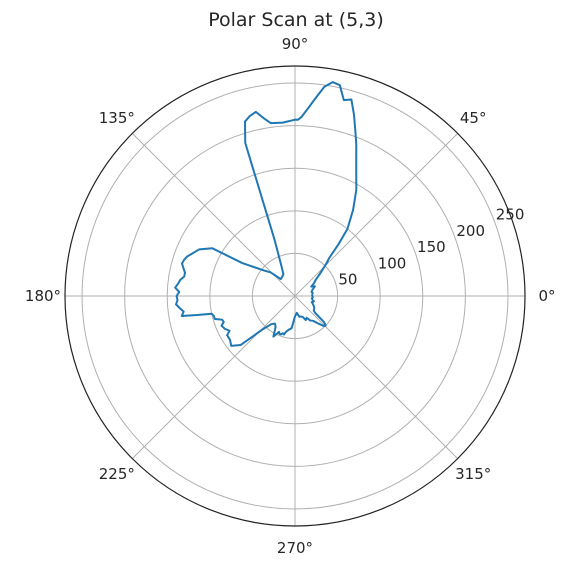 The image size is (572, 571). Describe the element at coordinates (295, 44) in the screenshot. I see `theta-tick-label: 90°` at that location.